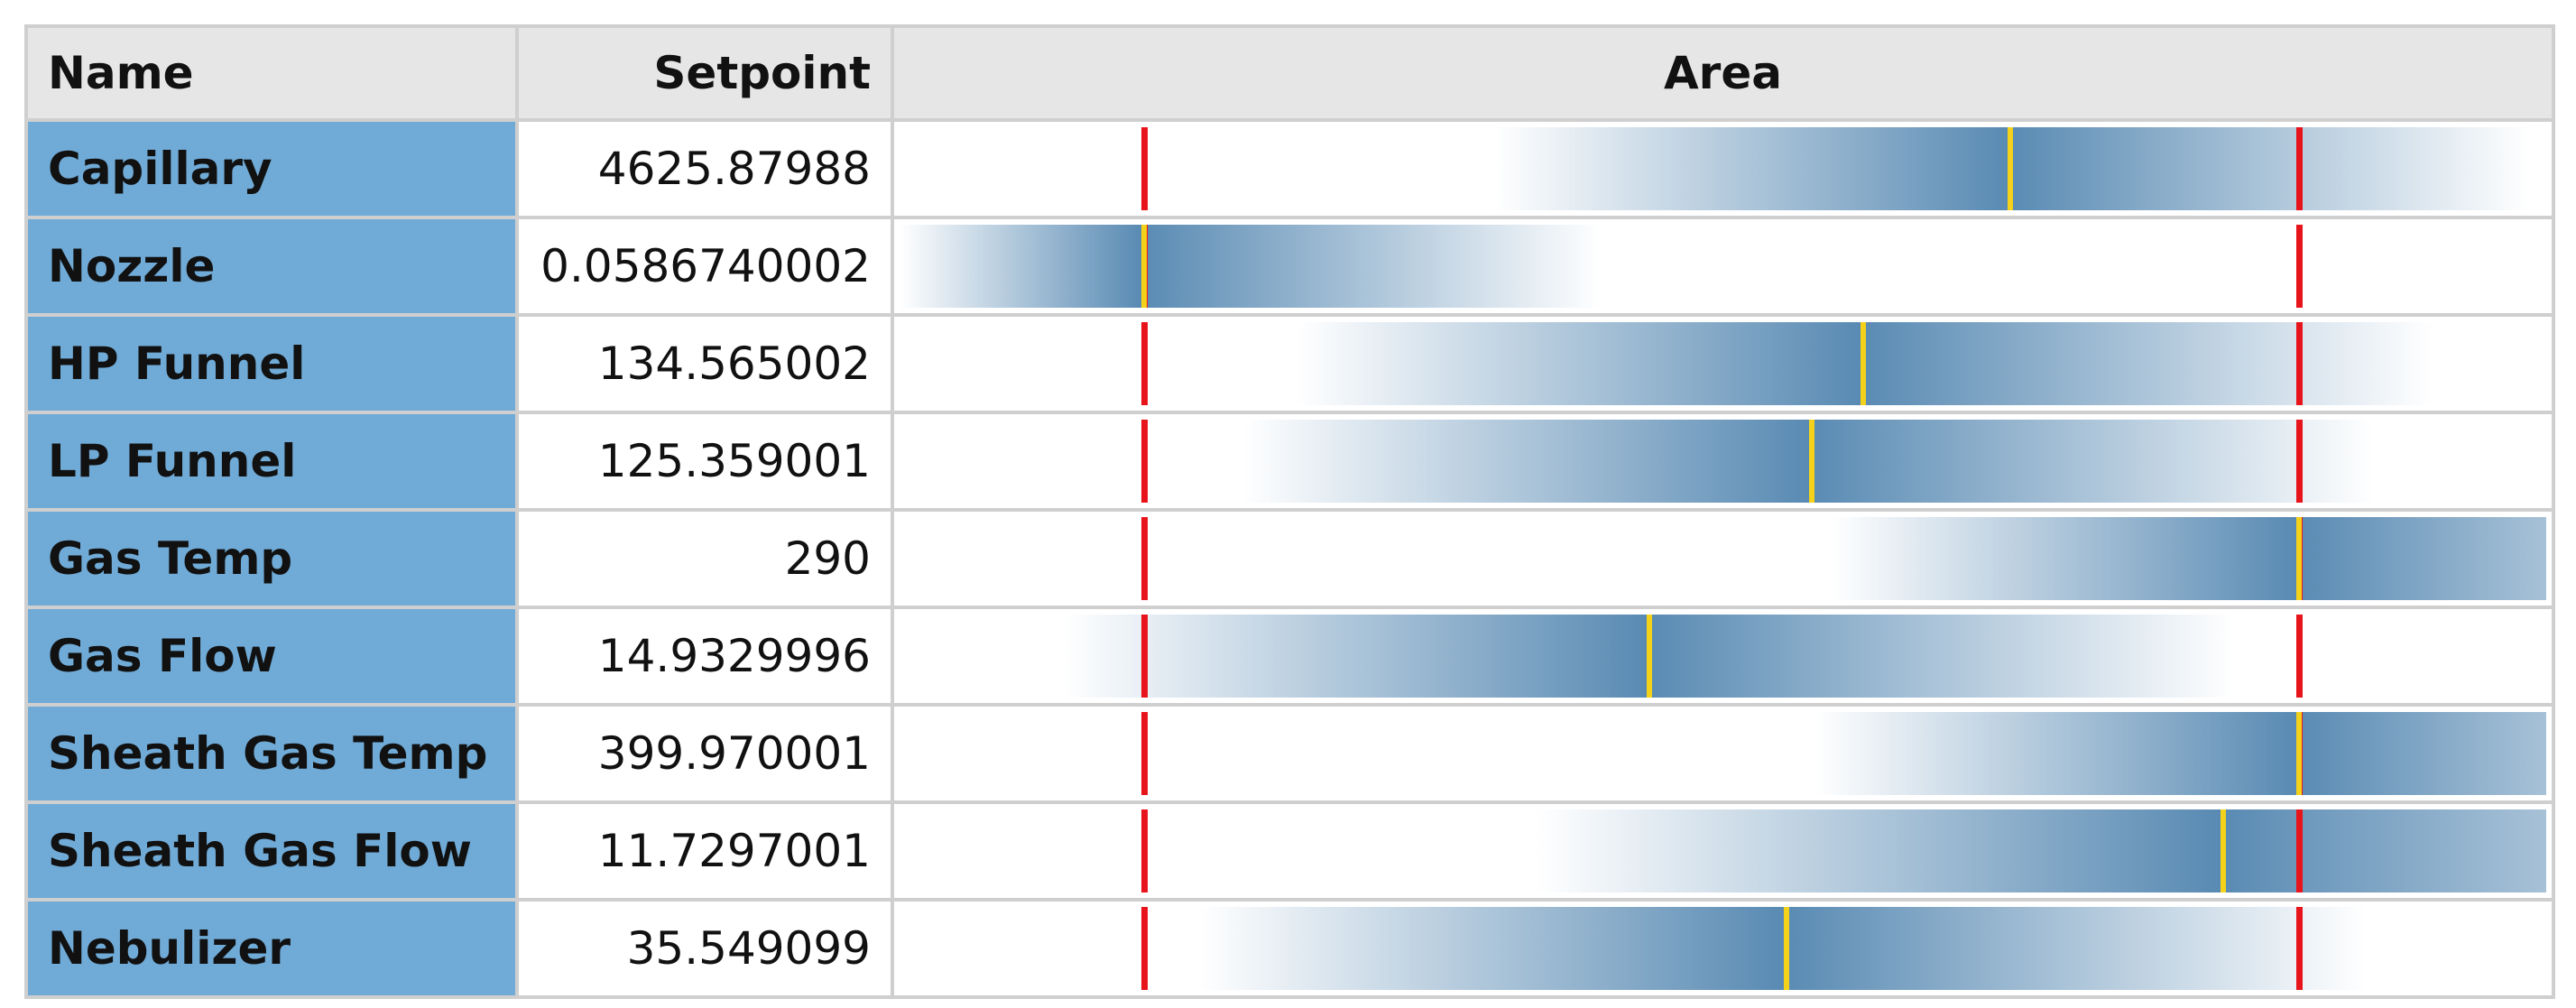 This screenshot has height=1008, width=2576. Describe the element at coordinates (271, 169) in the screenshot. I see `name-cell: Capillary` at that location.